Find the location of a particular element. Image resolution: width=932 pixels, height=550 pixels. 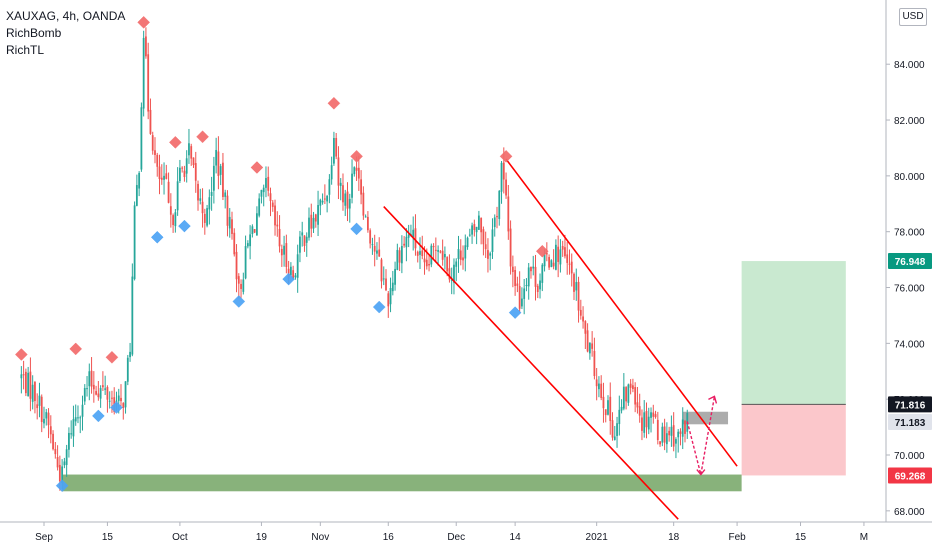

sell-signal-diamond is located at coordinates (112, 357).